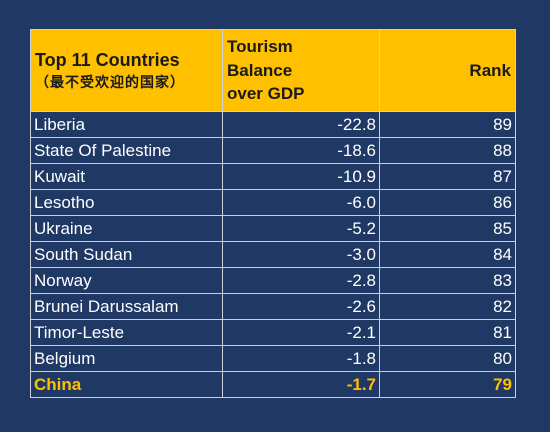 This screenshot has height=432, width=550. Describe the element at coordinates (126, 124) in the screenshot. I see `country-cell: Liberia` at that location.